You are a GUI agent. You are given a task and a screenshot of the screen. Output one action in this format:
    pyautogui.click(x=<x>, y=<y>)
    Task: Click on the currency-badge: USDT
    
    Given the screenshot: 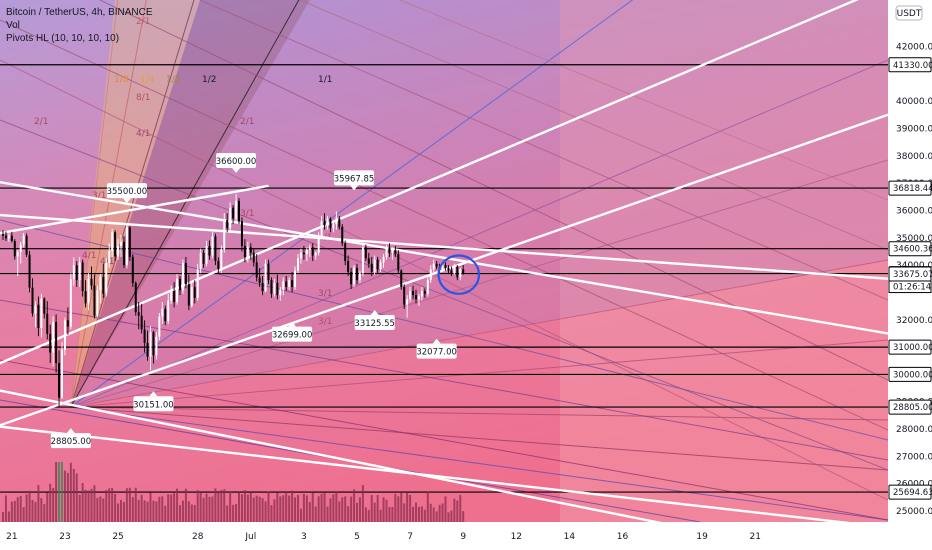 What is the action you would take?
    pyautogui.click(x=909, y=13)
    